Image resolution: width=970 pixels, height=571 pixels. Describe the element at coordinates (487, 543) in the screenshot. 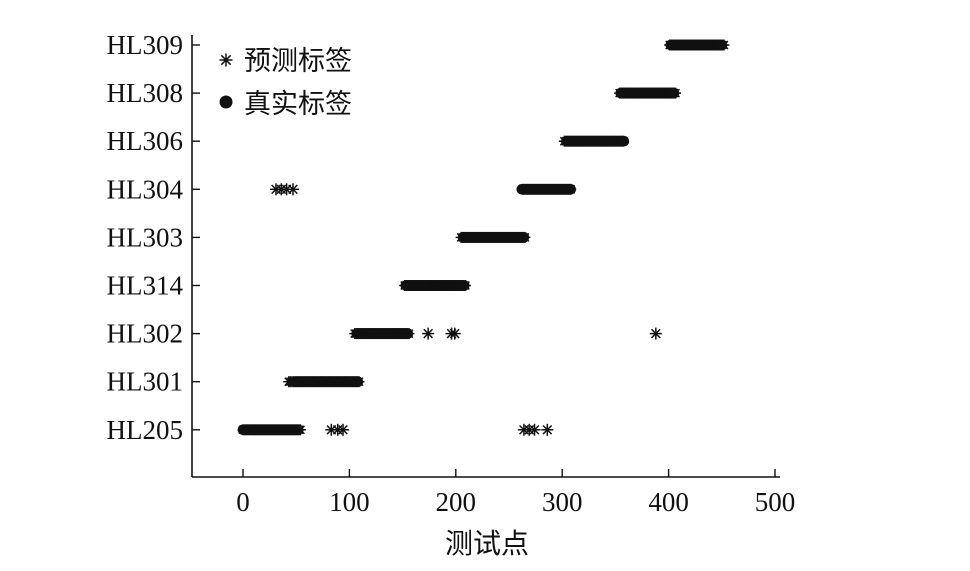

I see `x-axis-title: 测试点` at that location.